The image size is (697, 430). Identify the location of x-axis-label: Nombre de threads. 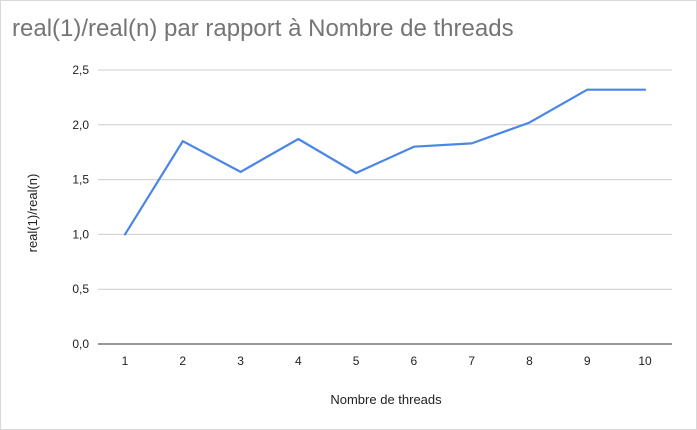
(386, 399).